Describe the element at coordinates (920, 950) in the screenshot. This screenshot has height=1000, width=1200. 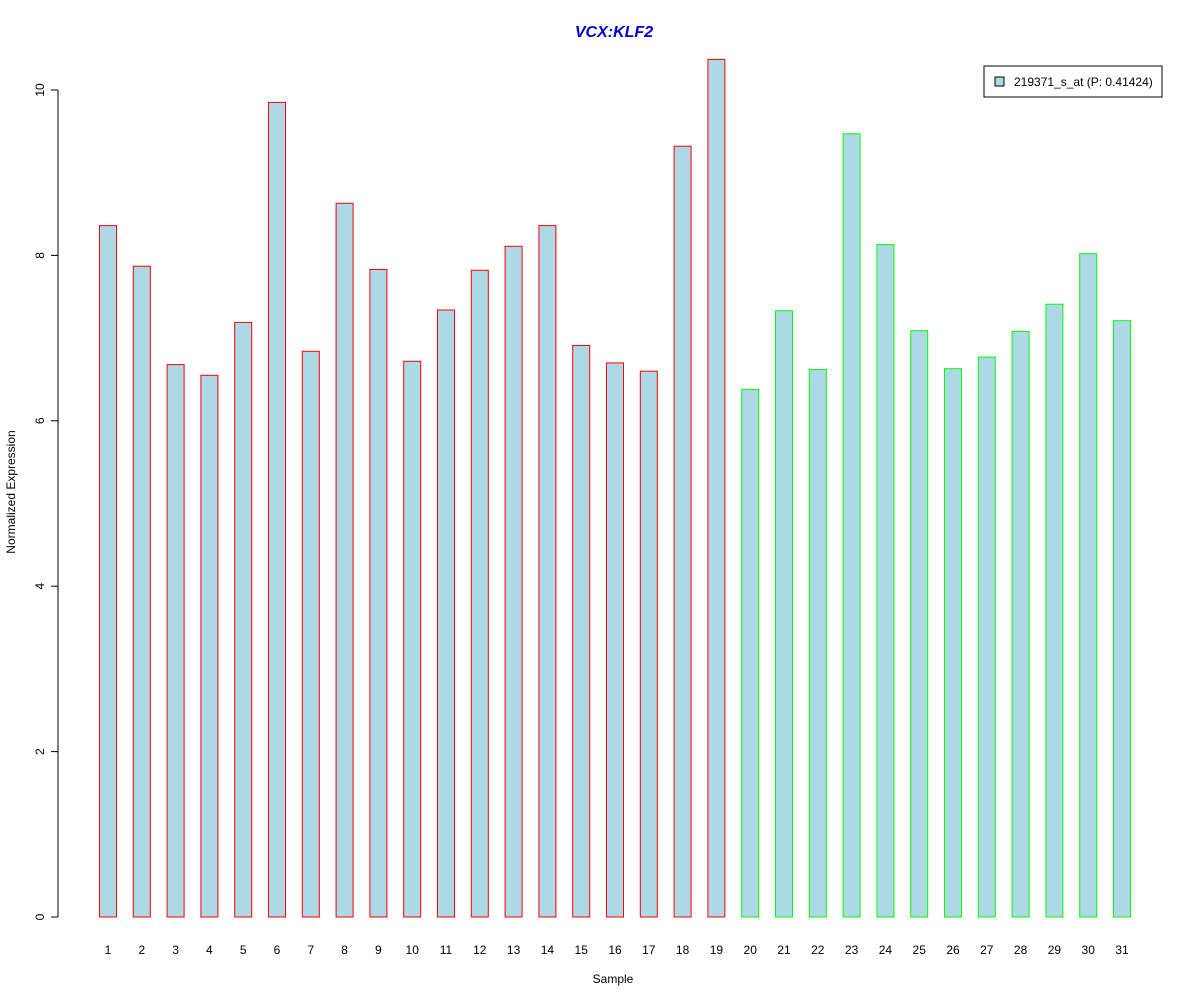
I see `x-tick-label: 25` at that location.